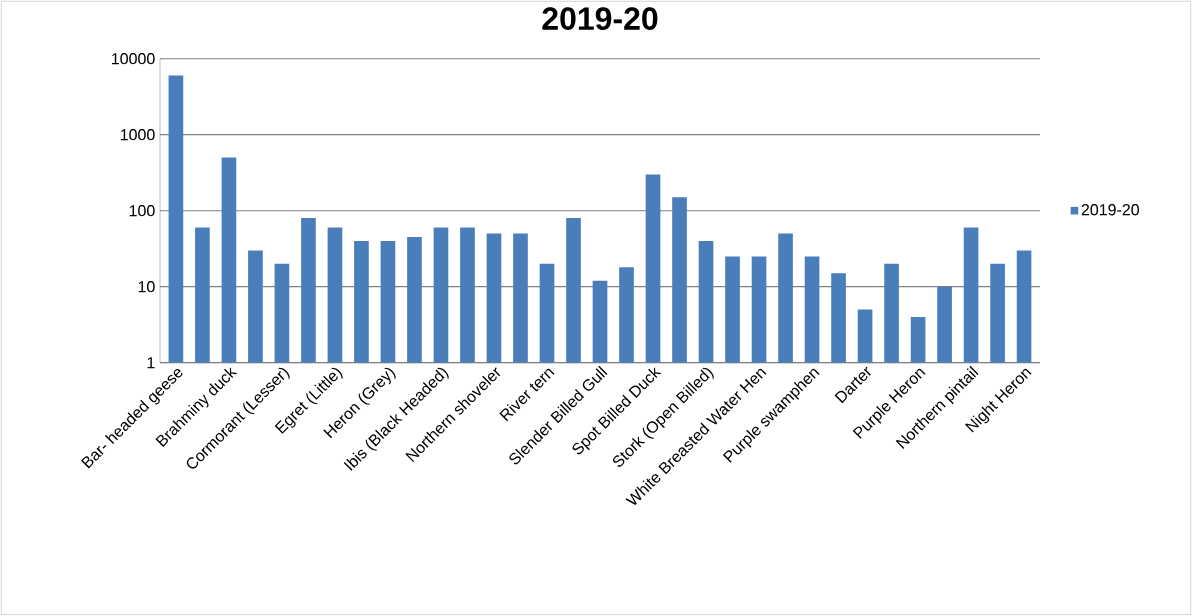 Image resolution: width=1192 pixels, height=616 pixels. Describe the element at coordinates (142, 211) in the screenshot. I see `y-tick-label: 100` at that location.